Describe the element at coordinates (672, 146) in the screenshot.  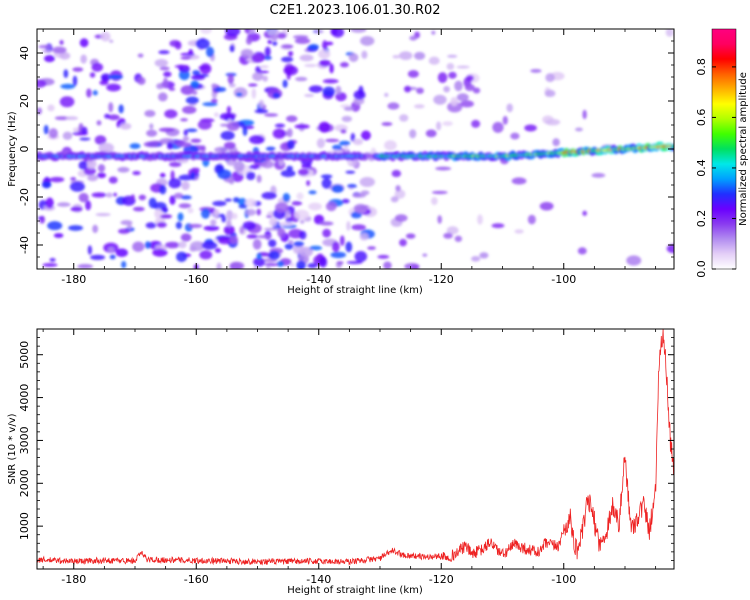
I see `spectrogram-signal-core` at that location.